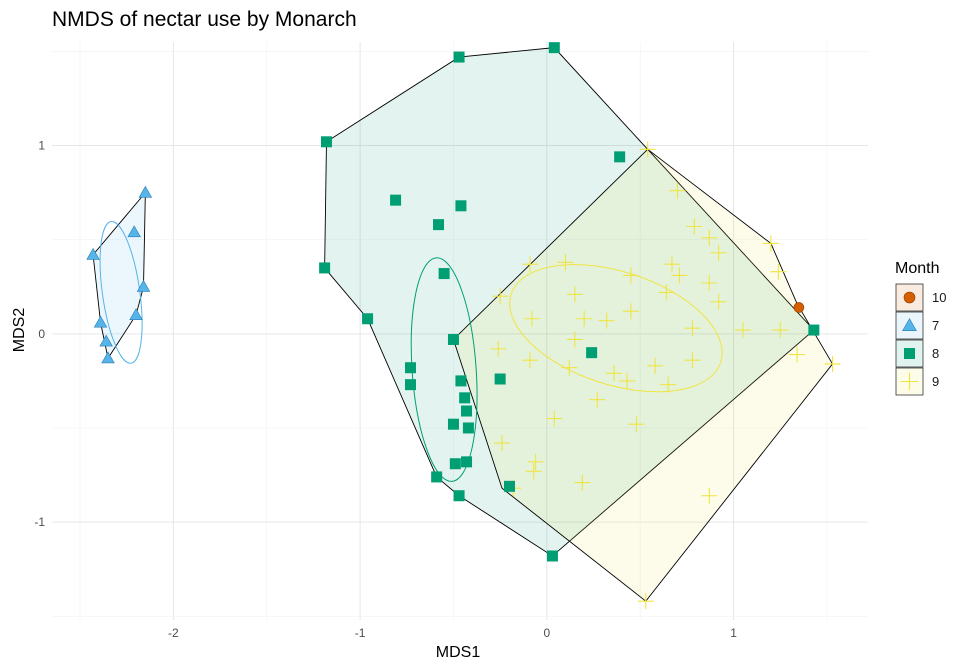 This screenshot has height=670, width=968. I want to click on legend-label-7: 7, so click(935, 325).